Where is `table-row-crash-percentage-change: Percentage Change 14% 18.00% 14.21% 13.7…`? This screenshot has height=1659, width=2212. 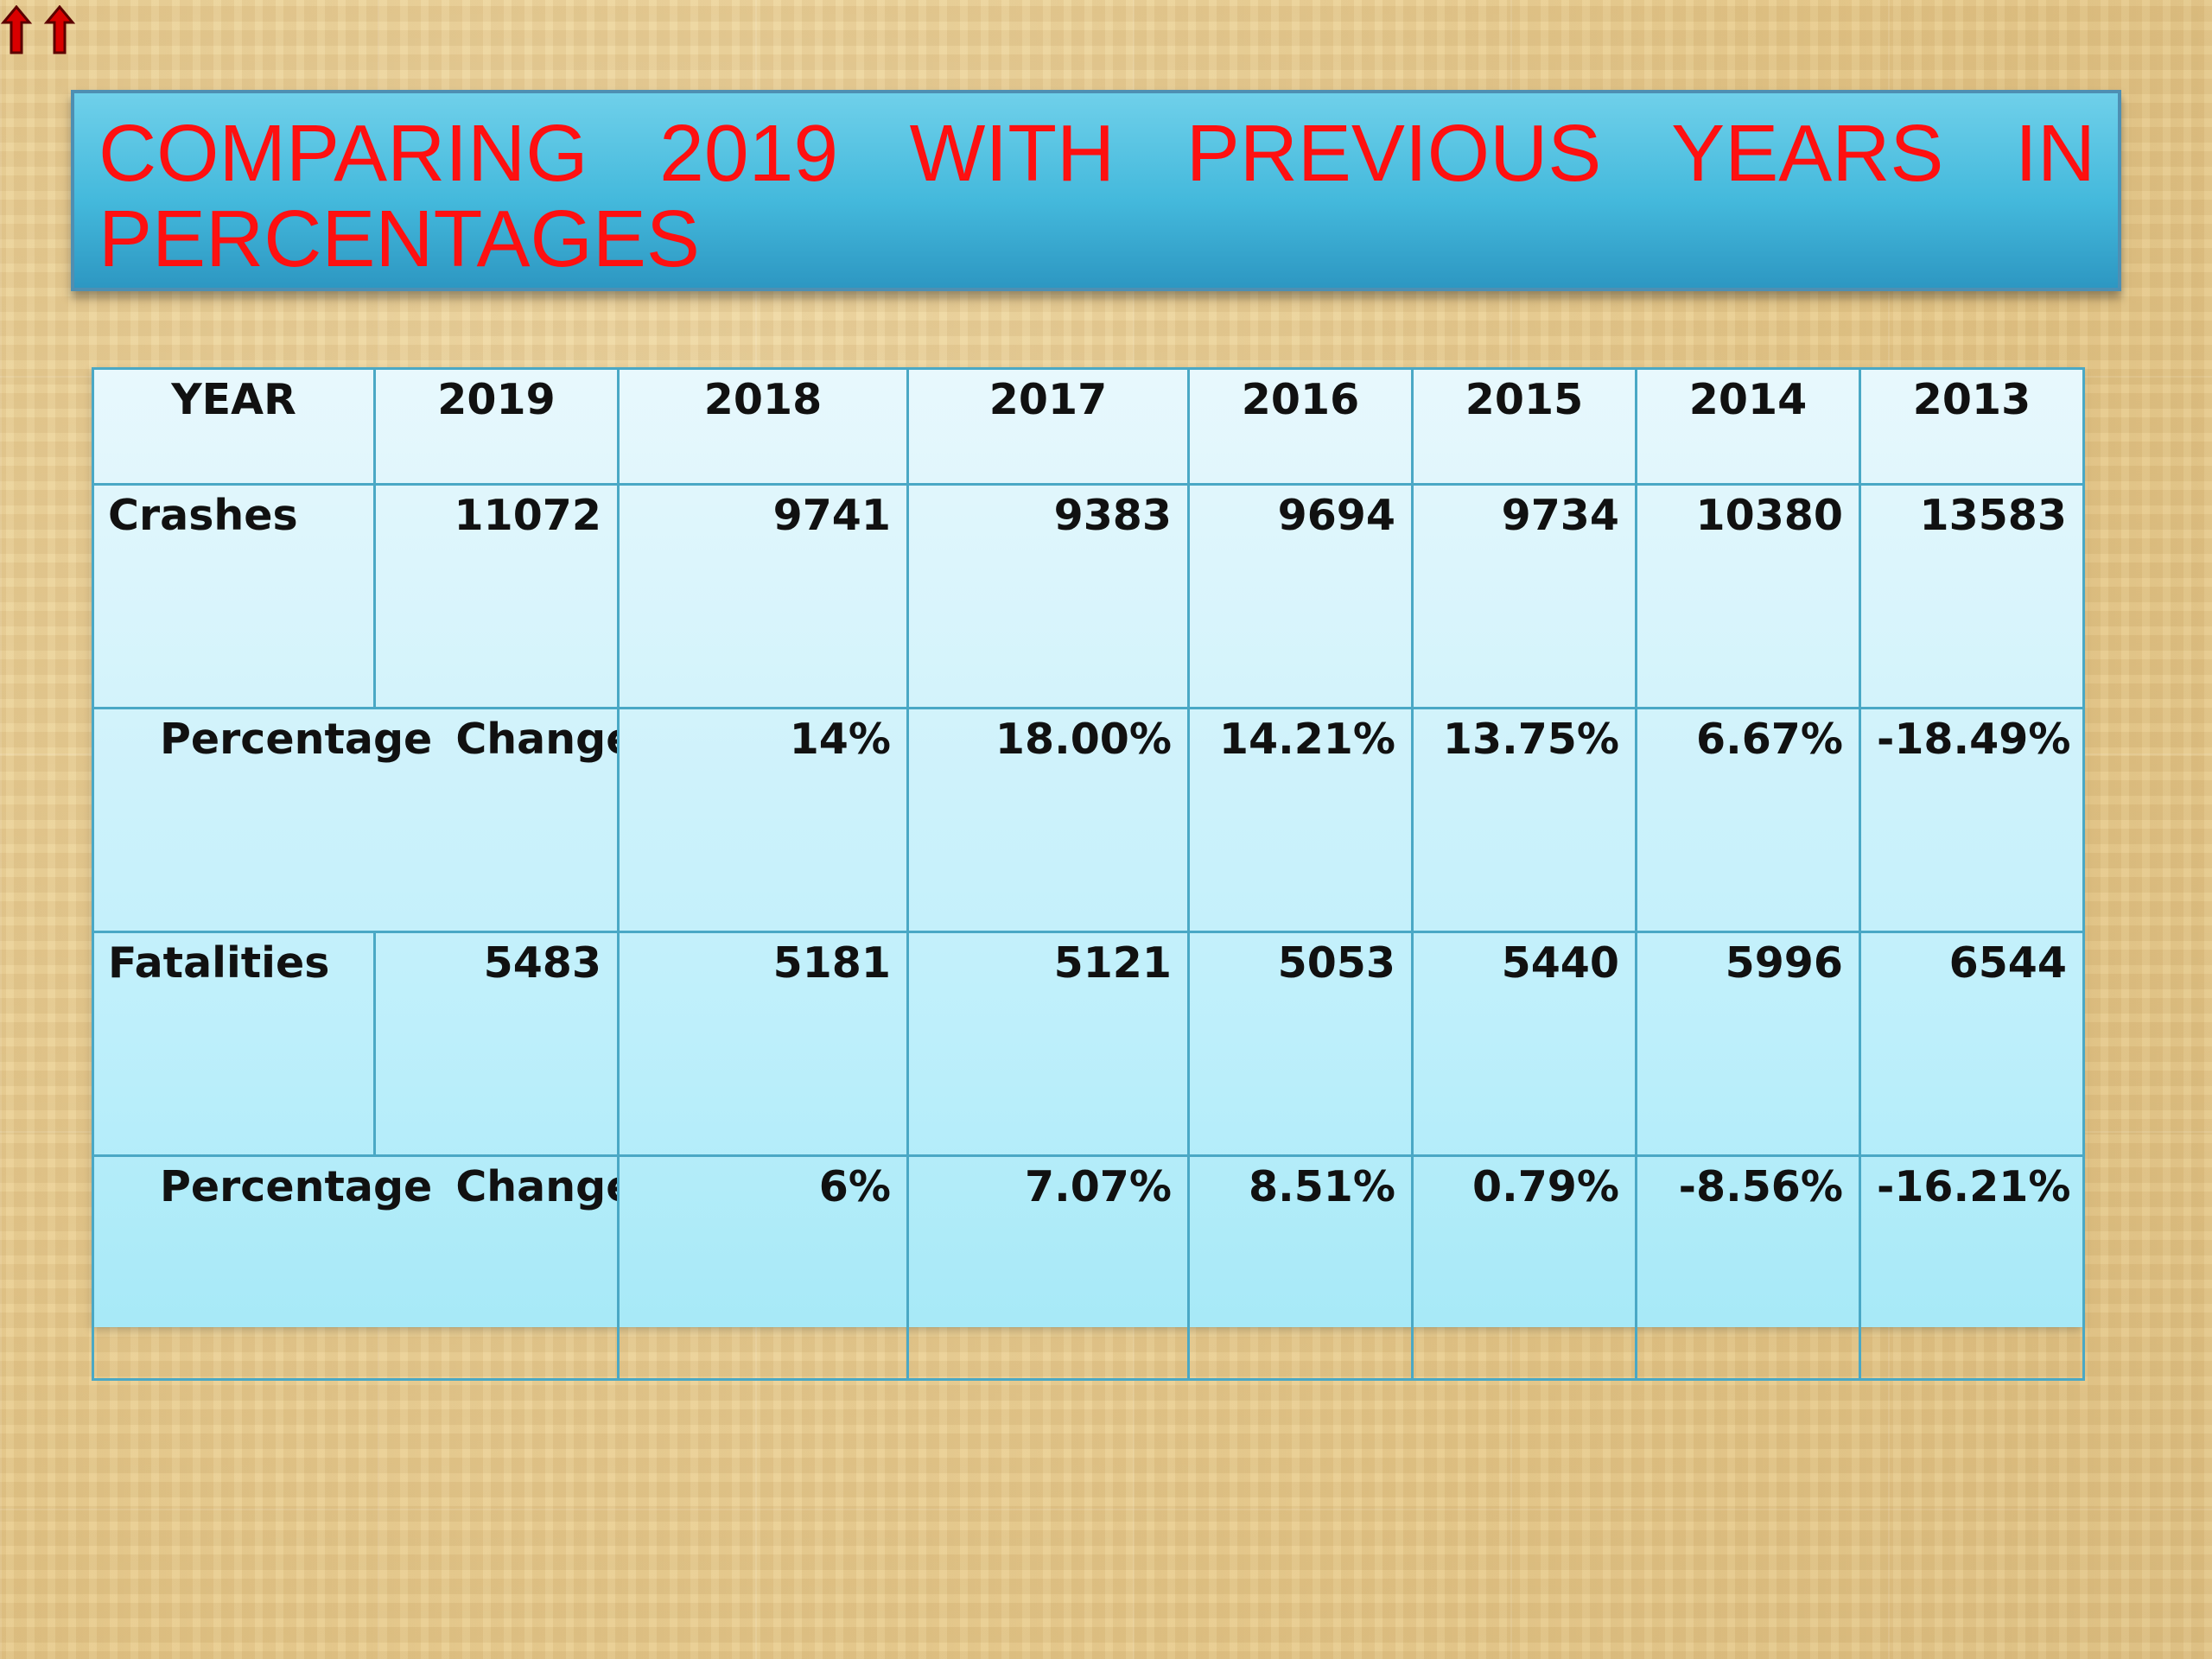
table-row-crash-percentage-change: Percentage Change 14% 18.00% 14.21% 13.7… is located at coordinates (1088, 820).